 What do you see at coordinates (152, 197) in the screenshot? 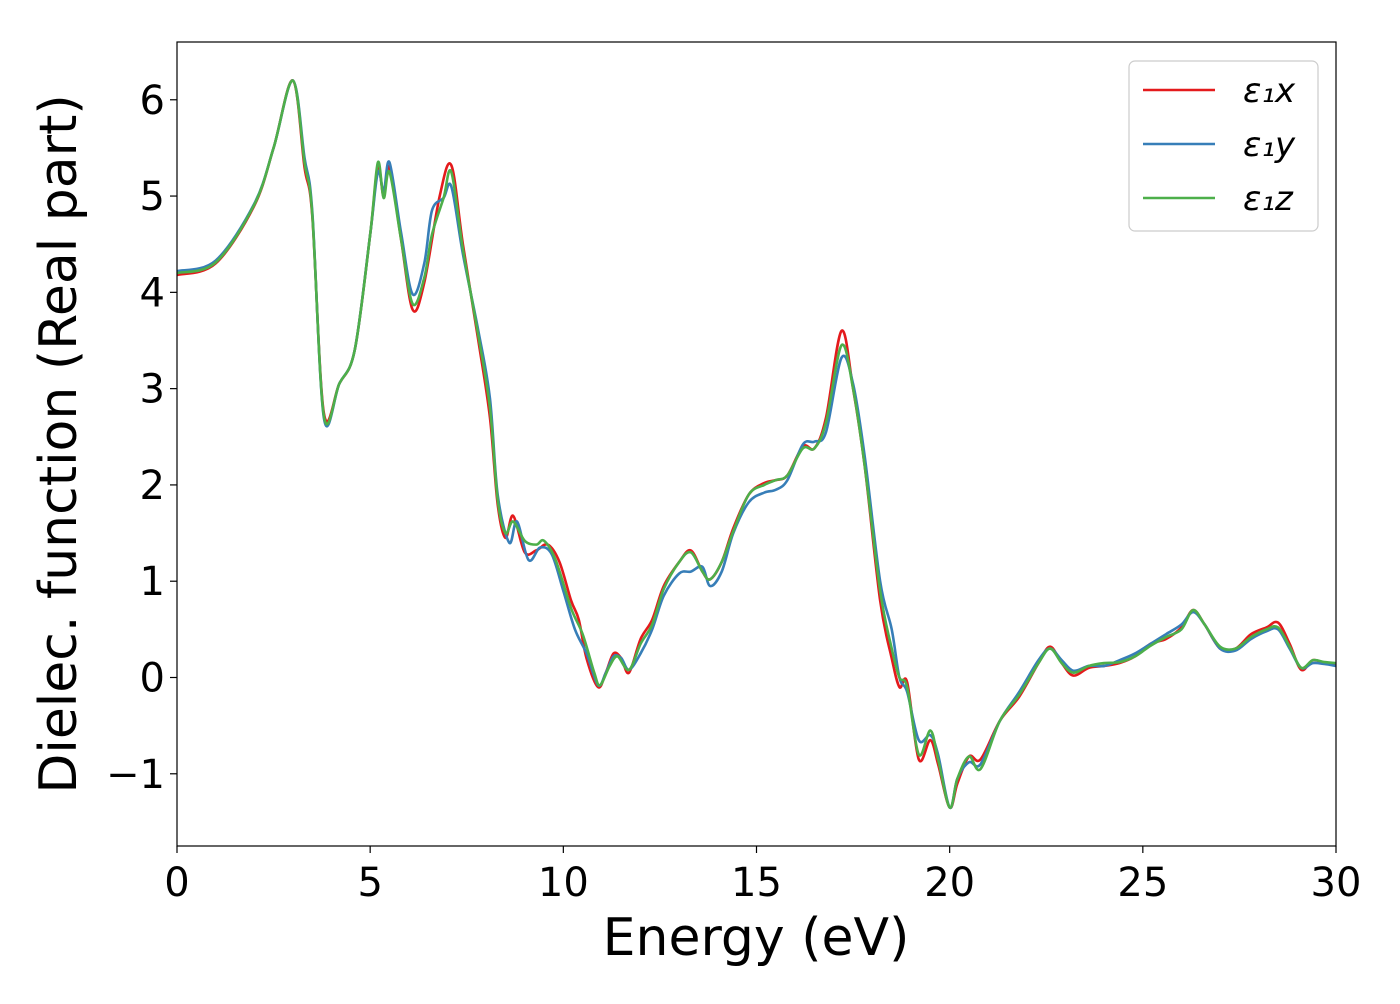
I see `y-tick-label: 5` at bounding box center [152, 197].